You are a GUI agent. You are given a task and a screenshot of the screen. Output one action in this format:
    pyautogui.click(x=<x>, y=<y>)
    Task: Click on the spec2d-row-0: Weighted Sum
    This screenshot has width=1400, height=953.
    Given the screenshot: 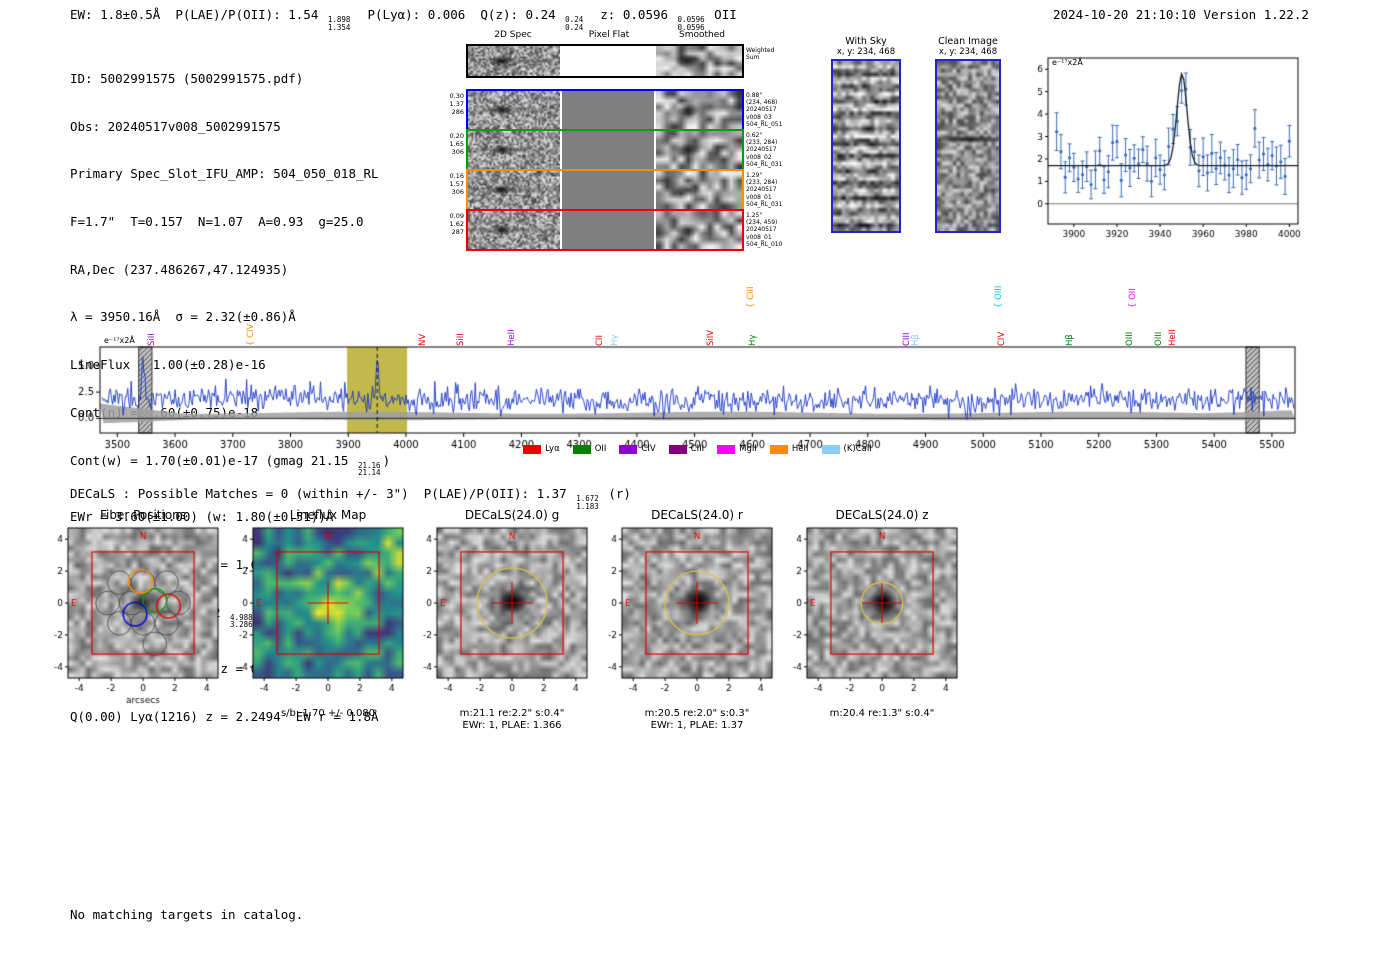 What is the action you would take?
    pyautogui.click(x=620, y=61)
    